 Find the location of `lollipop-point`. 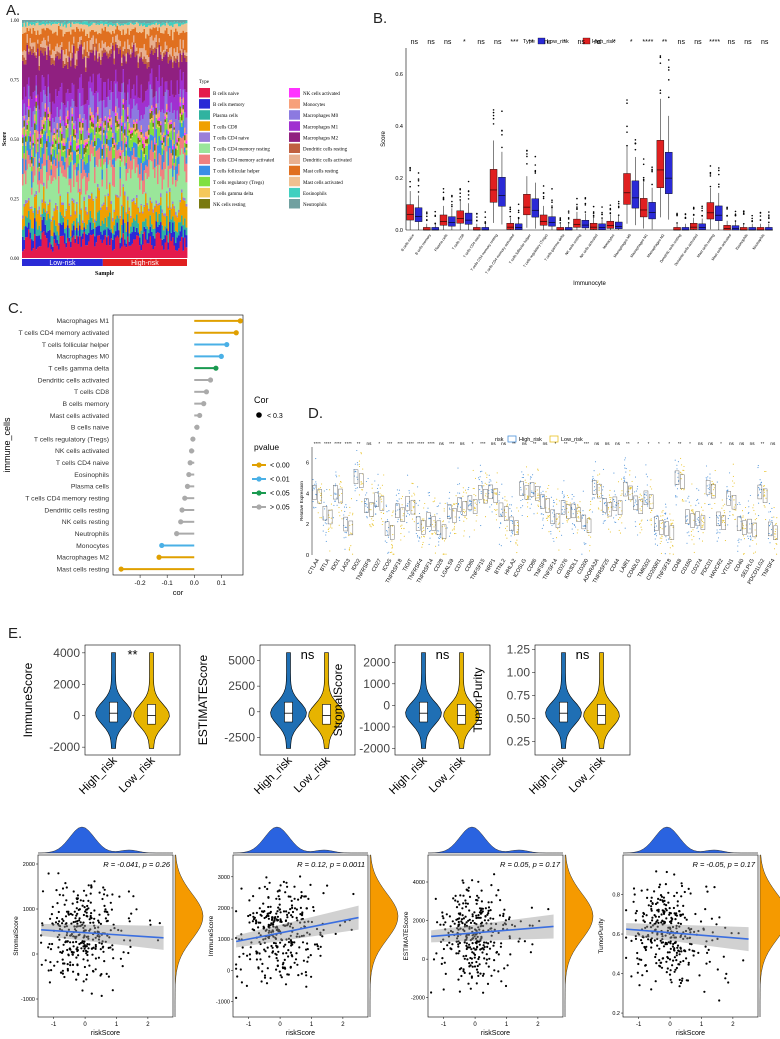

lollipop-point is located at coordinates (216, 368).